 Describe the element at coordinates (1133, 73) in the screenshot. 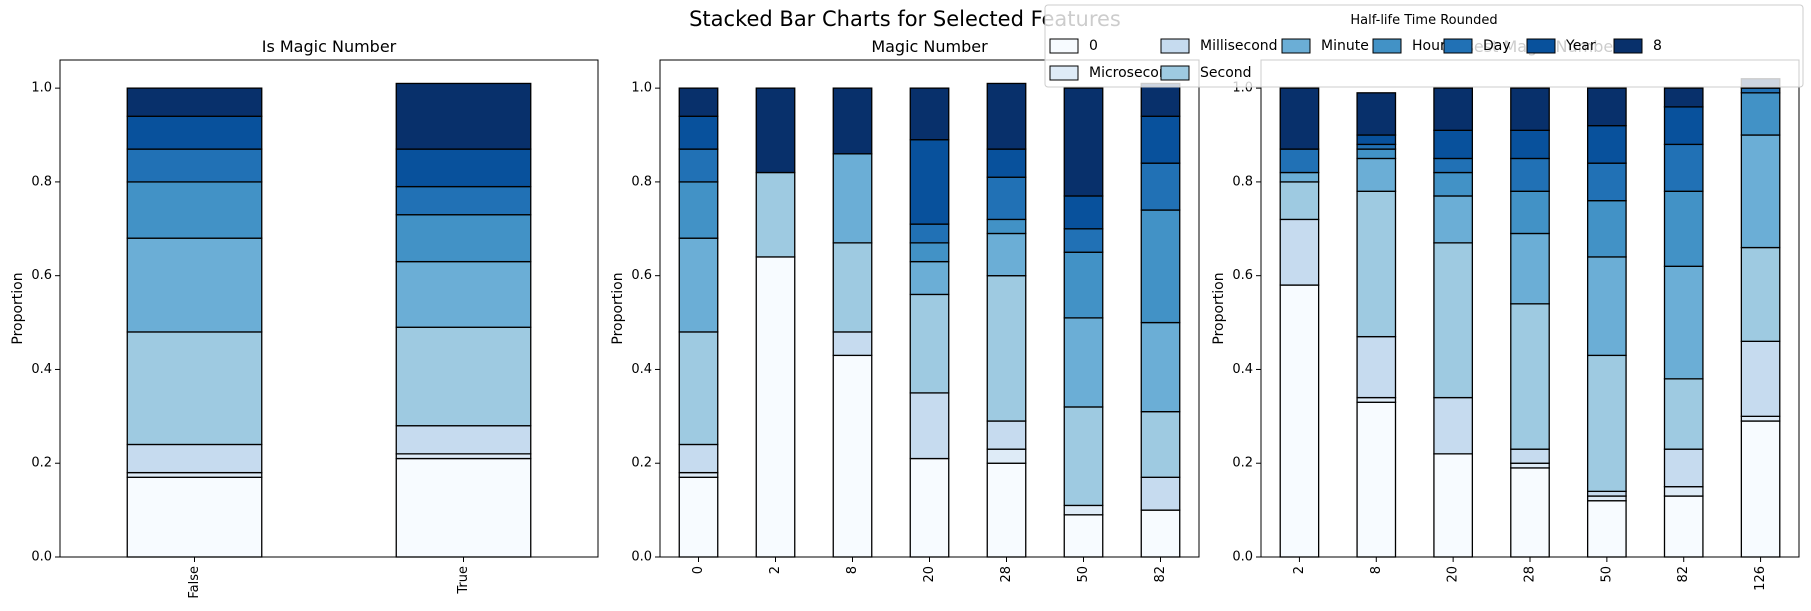

I see `legend-label: Microsecond` at that location.